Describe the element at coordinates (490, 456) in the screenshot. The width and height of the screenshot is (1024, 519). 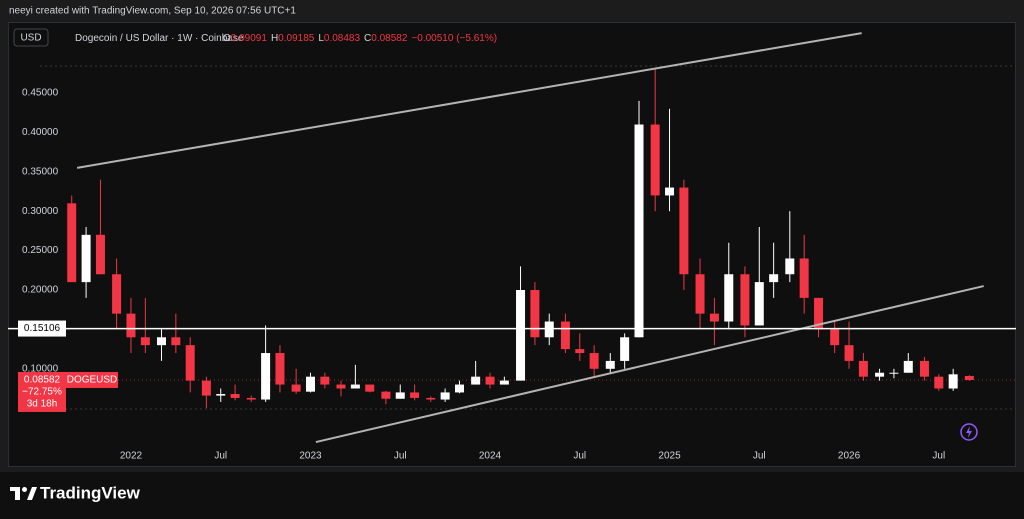
I see `x-tick-label: 2024` at that location.